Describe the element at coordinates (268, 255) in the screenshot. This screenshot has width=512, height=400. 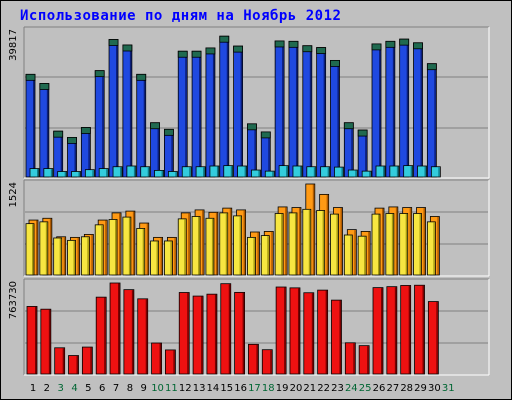
I see `visits-bar-day-18-edge` at that location.